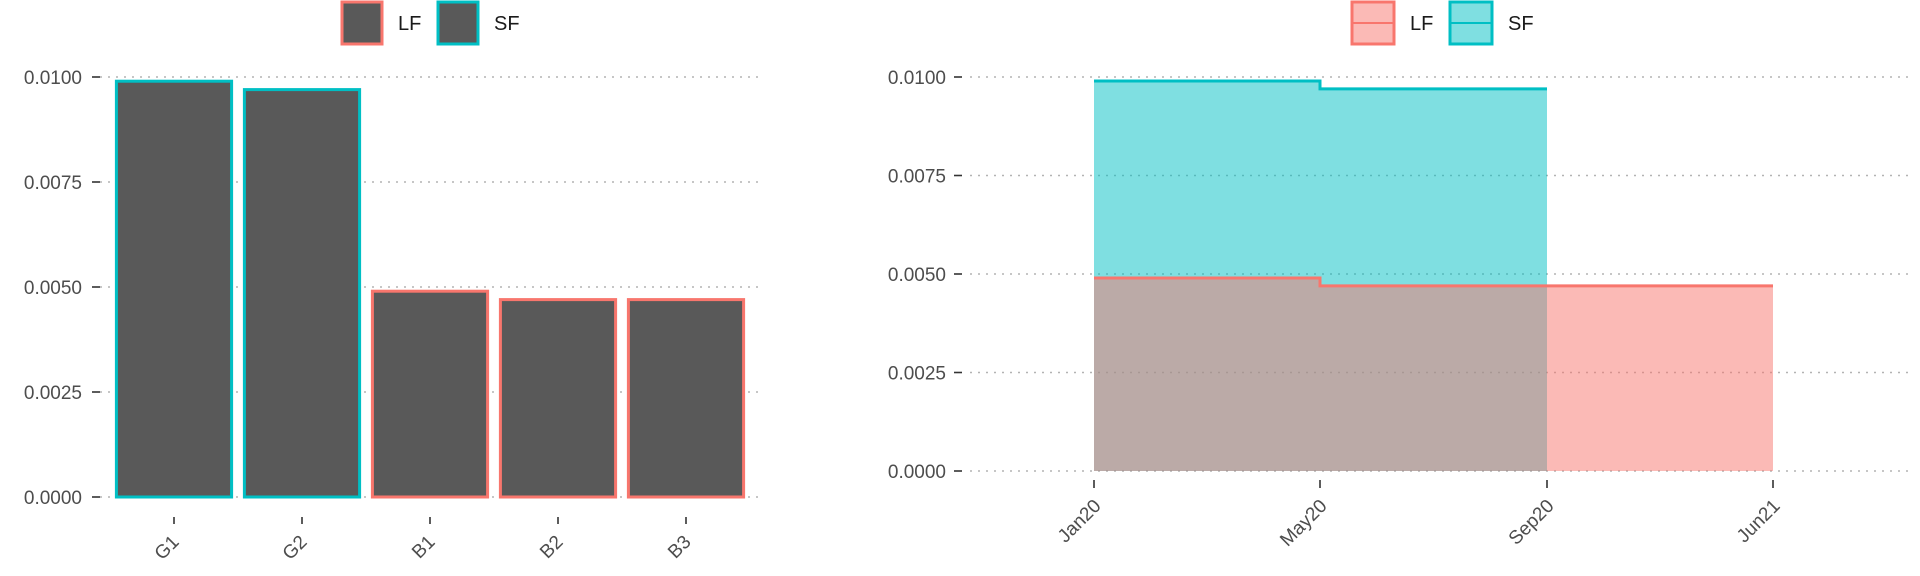 This screenshot has width=1920, height=576. Describe the element at coordinates (551, 547) in the screenshot. I see `x-tick-label: B2` at that location.